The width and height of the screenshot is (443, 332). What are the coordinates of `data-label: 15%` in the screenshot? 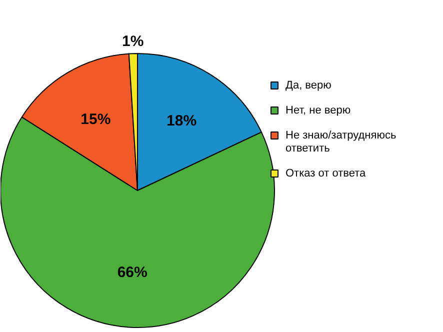 It's located at (95, 119).